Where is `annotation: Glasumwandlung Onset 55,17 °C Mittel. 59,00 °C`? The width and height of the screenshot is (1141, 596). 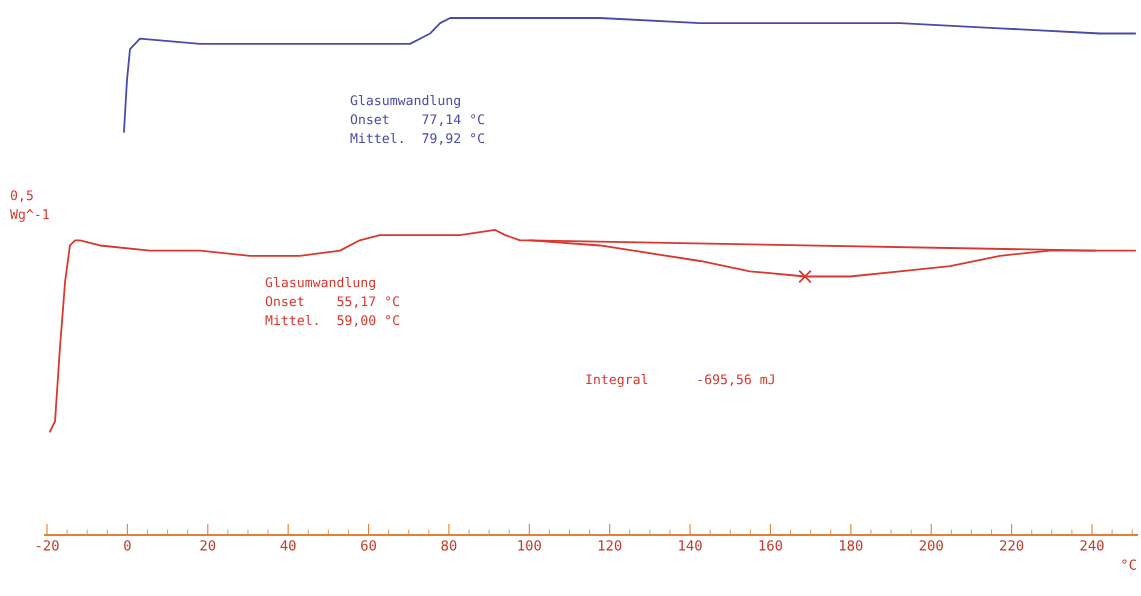 annotation: Glasumwandlung Onset 55,17 °C Mittel. 59,00 °C is located at coordinates (332, 302).